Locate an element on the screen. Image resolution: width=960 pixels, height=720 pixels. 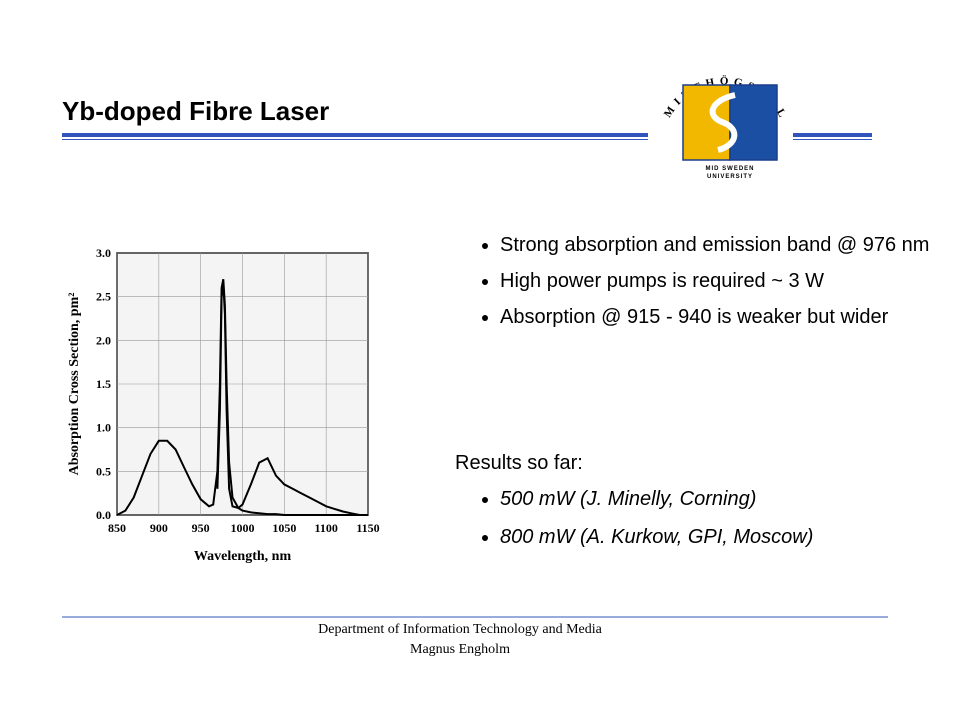
data-line is located at coordinates (292, 399).